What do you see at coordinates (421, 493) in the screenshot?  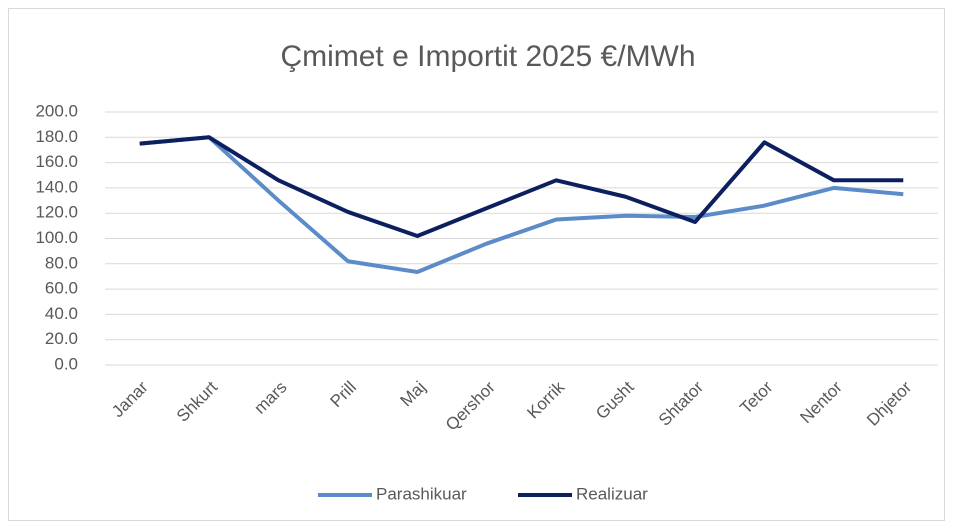 I see `legend-label: Parashikuar` at bounding box center [421, 493].